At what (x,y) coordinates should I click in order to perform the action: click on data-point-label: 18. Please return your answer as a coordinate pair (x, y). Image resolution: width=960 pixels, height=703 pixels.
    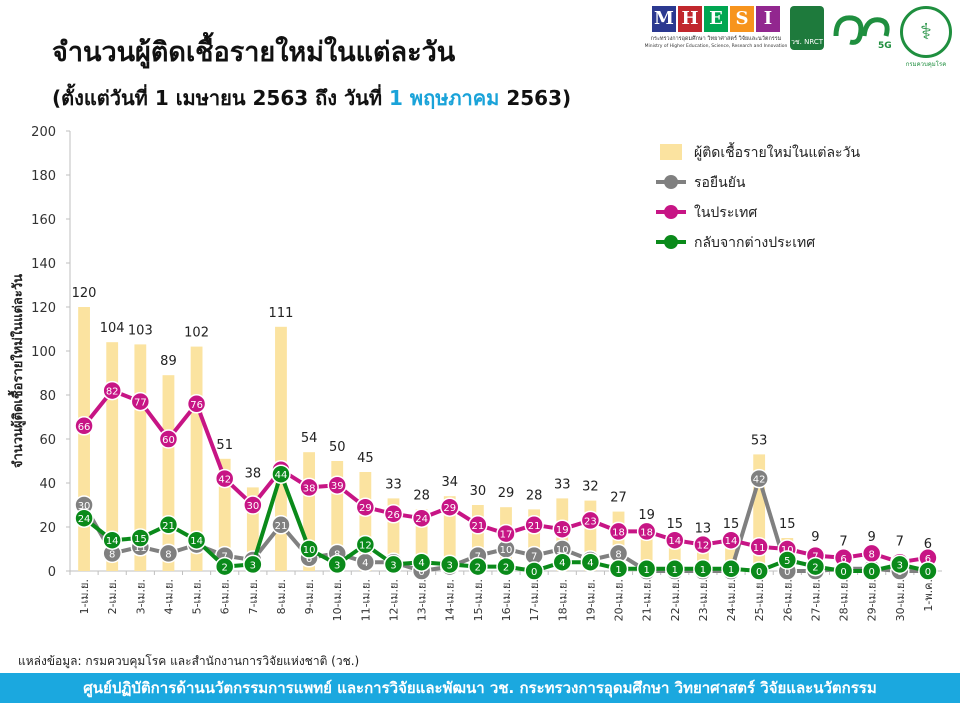
    Looking at the image, I should click on (618, 532).